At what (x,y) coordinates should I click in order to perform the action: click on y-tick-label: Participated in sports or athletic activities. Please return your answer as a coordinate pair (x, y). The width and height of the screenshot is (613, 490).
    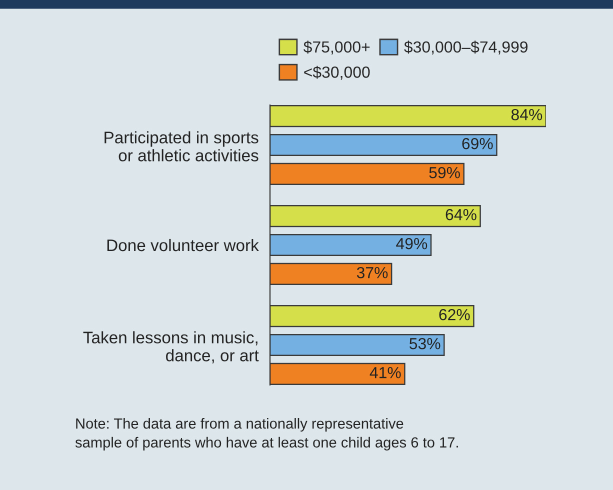
    Looking at the image, I should click on (181, 146).